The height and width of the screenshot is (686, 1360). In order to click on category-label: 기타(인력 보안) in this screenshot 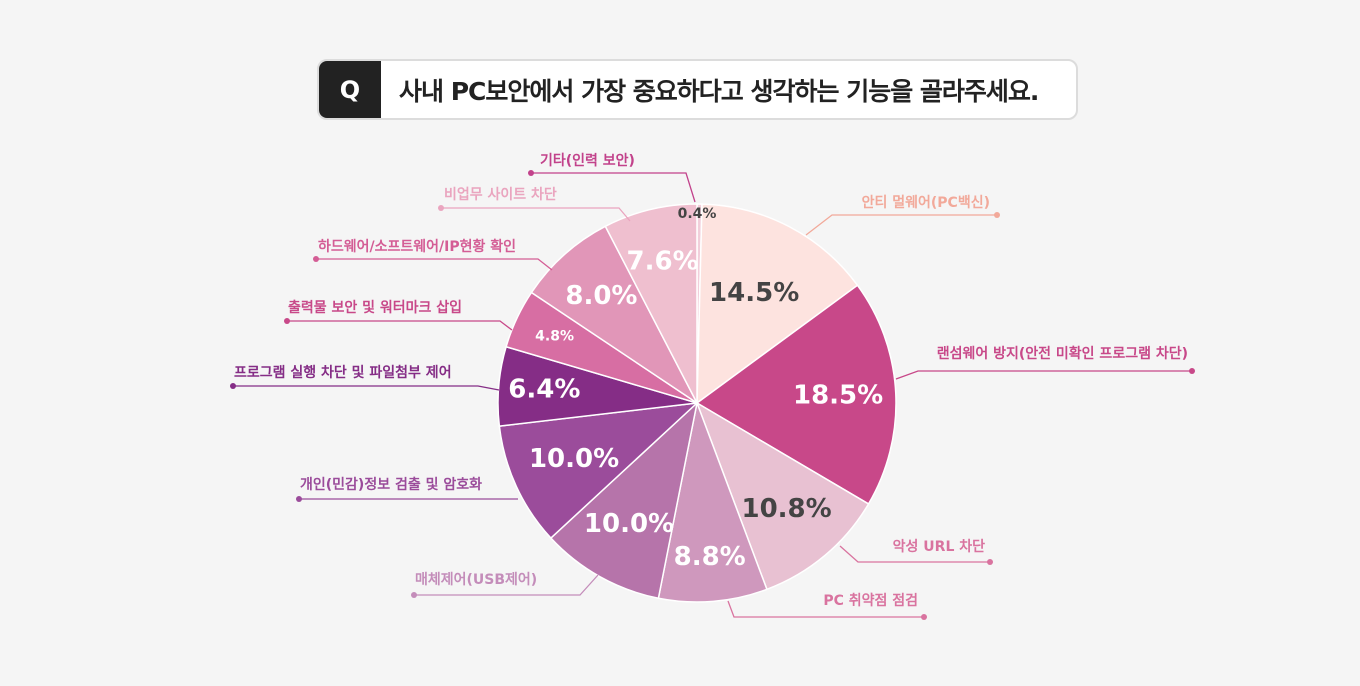, I will do `click(587, 160)`.